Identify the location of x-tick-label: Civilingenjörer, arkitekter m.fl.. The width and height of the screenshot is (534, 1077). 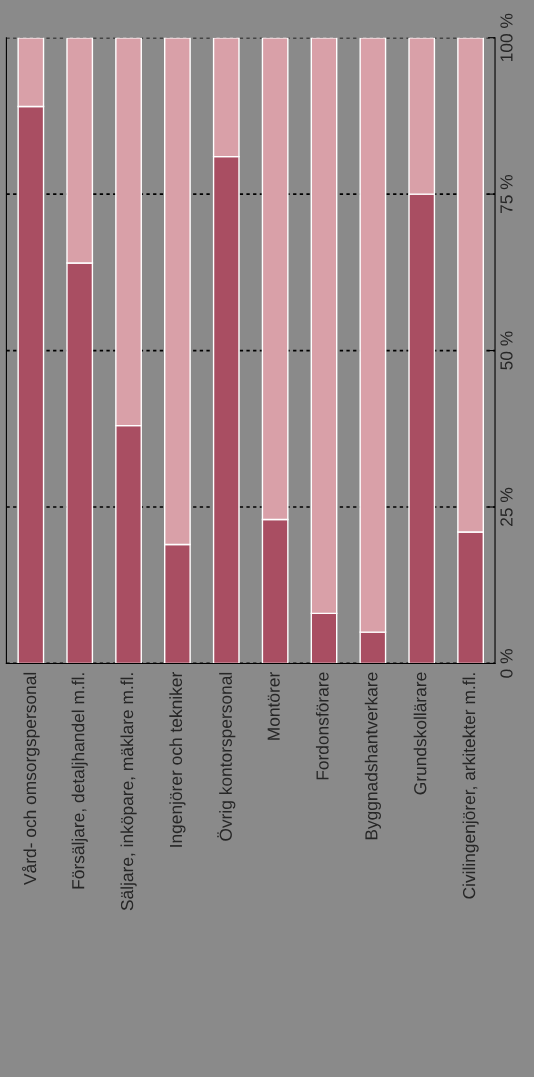
(470, 786).